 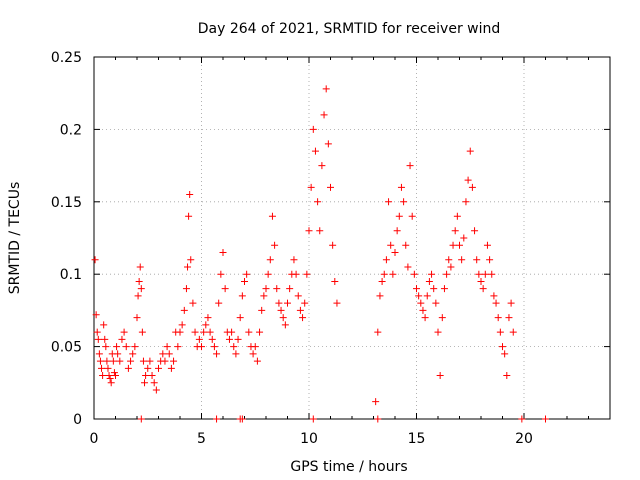 I want to click on y-tick-label: 0.1, so click(x=71, y=275).